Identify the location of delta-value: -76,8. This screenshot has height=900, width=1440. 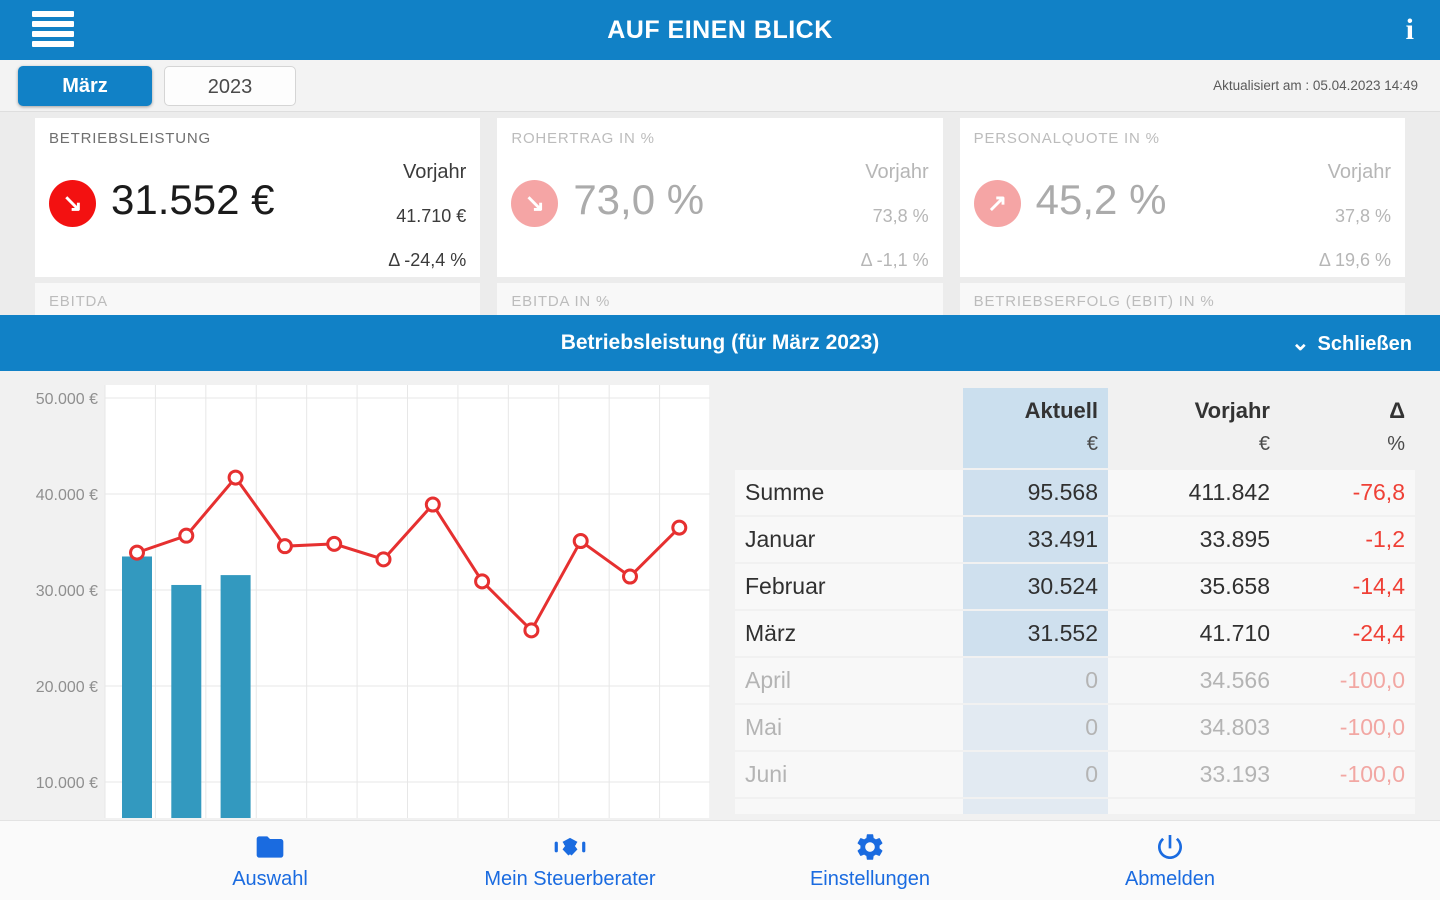
(1378, 492).